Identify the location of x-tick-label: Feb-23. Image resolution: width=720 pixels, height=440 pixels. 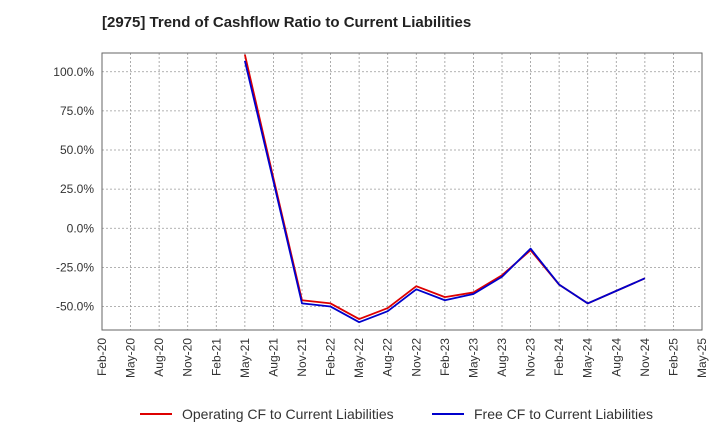
(445, 357).